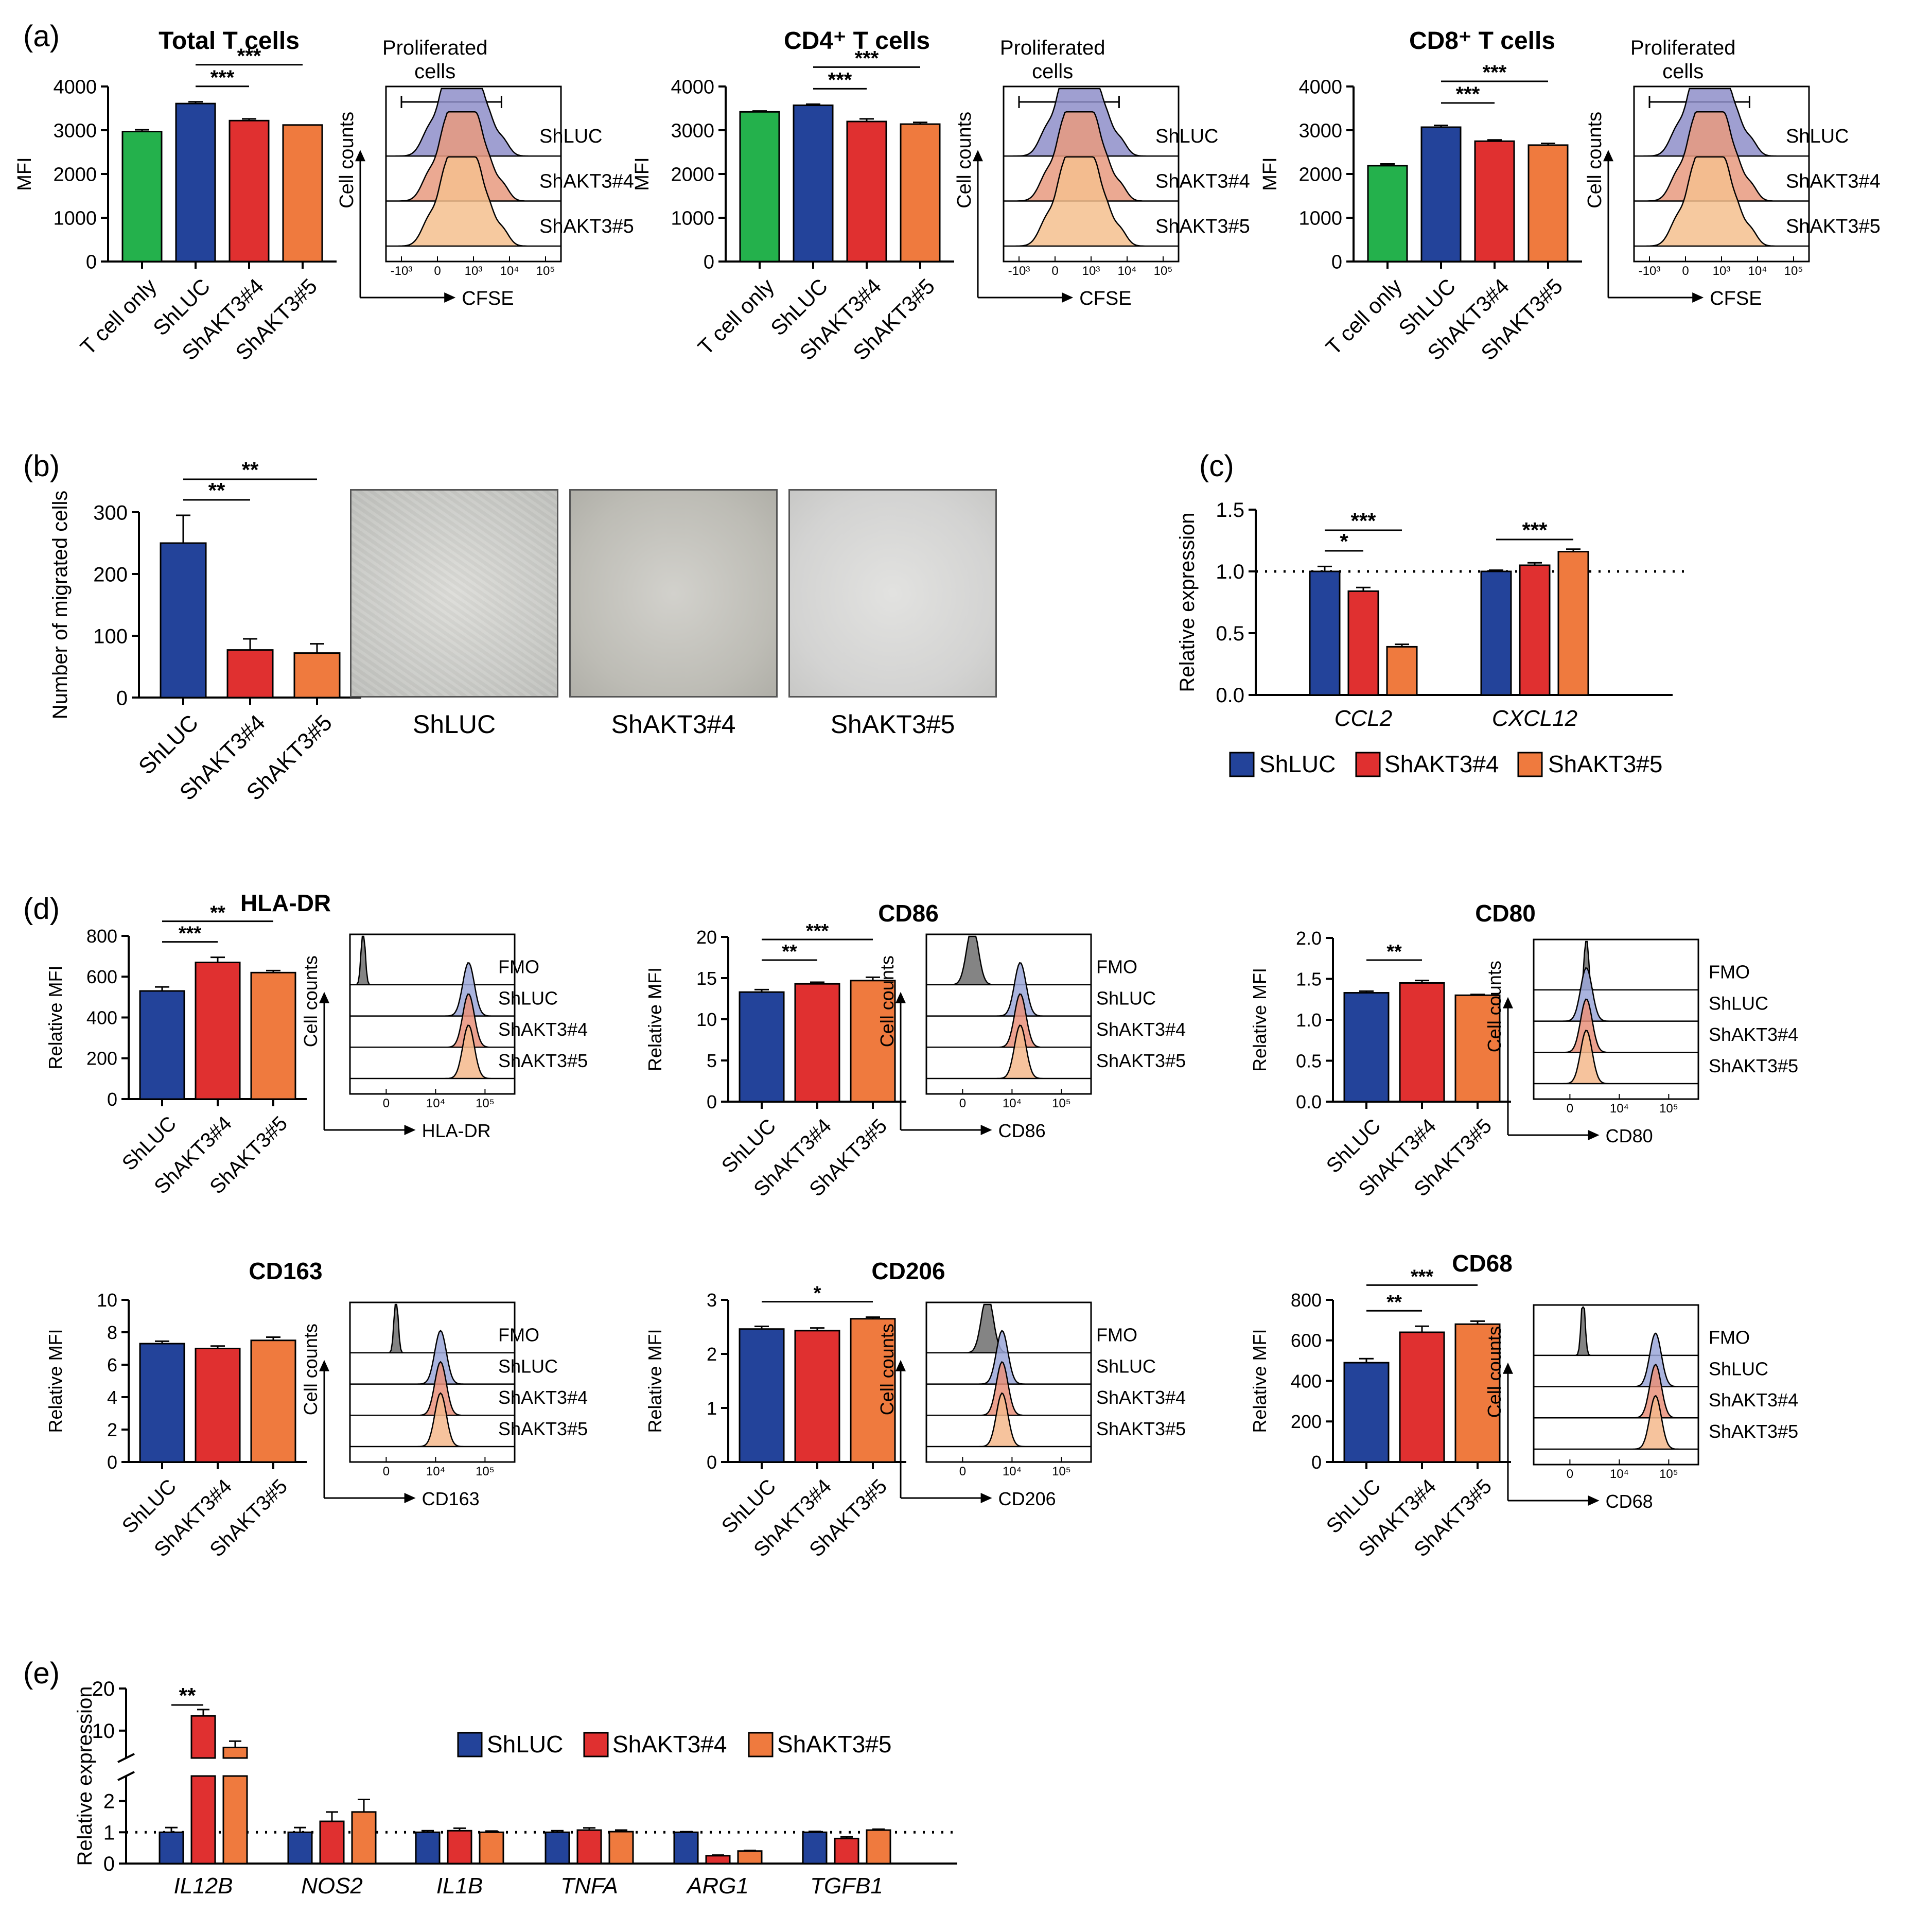  Describe the element at coordinates (454, 593) in the screenshot. I see `micrograph-shluc` at that location.